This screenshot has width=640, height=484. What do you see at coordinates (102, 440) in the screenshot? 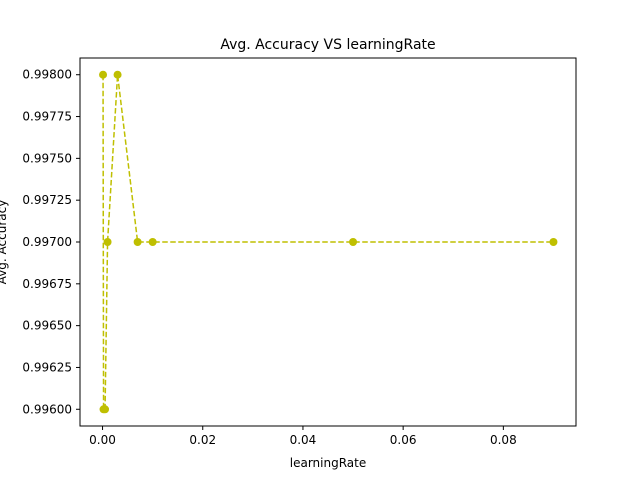
I see `x-tick-label: 0.00` at bounding box center [102, 440].